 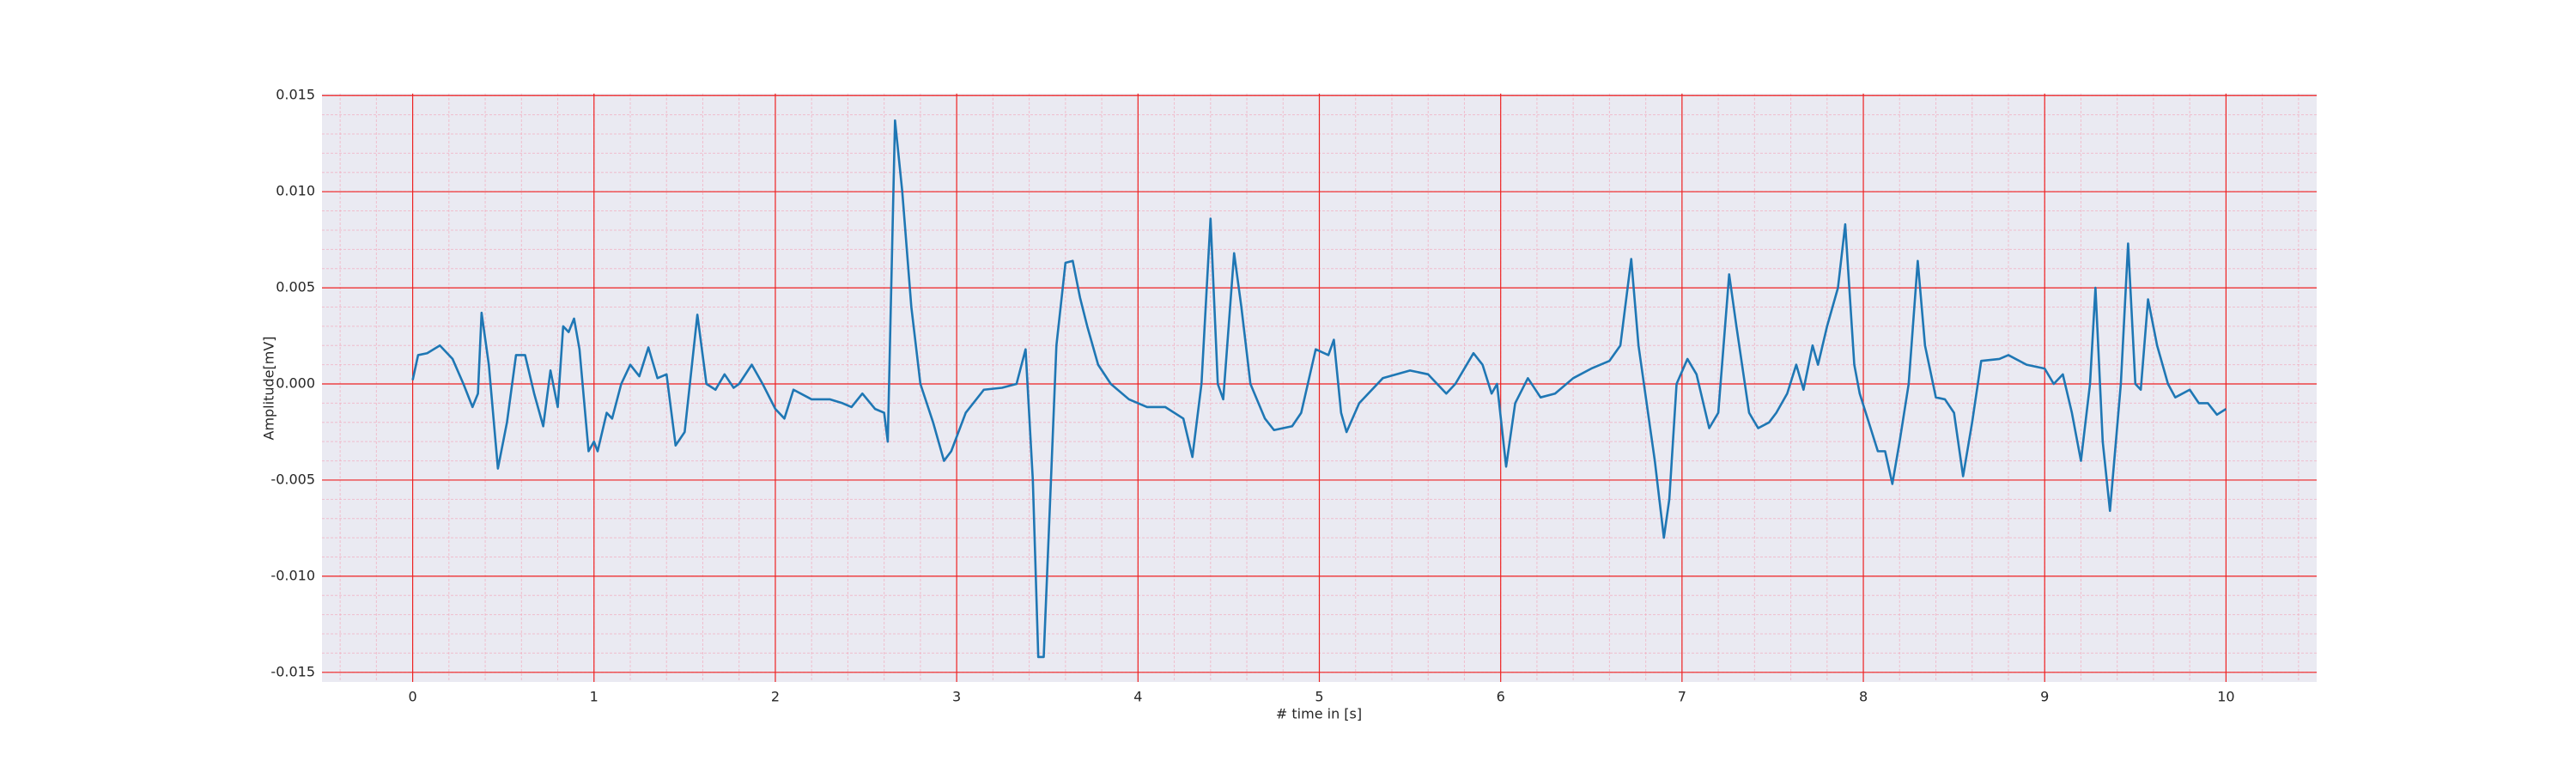 I want to click on x-tick-label: 0, so click(x=412, y=697).